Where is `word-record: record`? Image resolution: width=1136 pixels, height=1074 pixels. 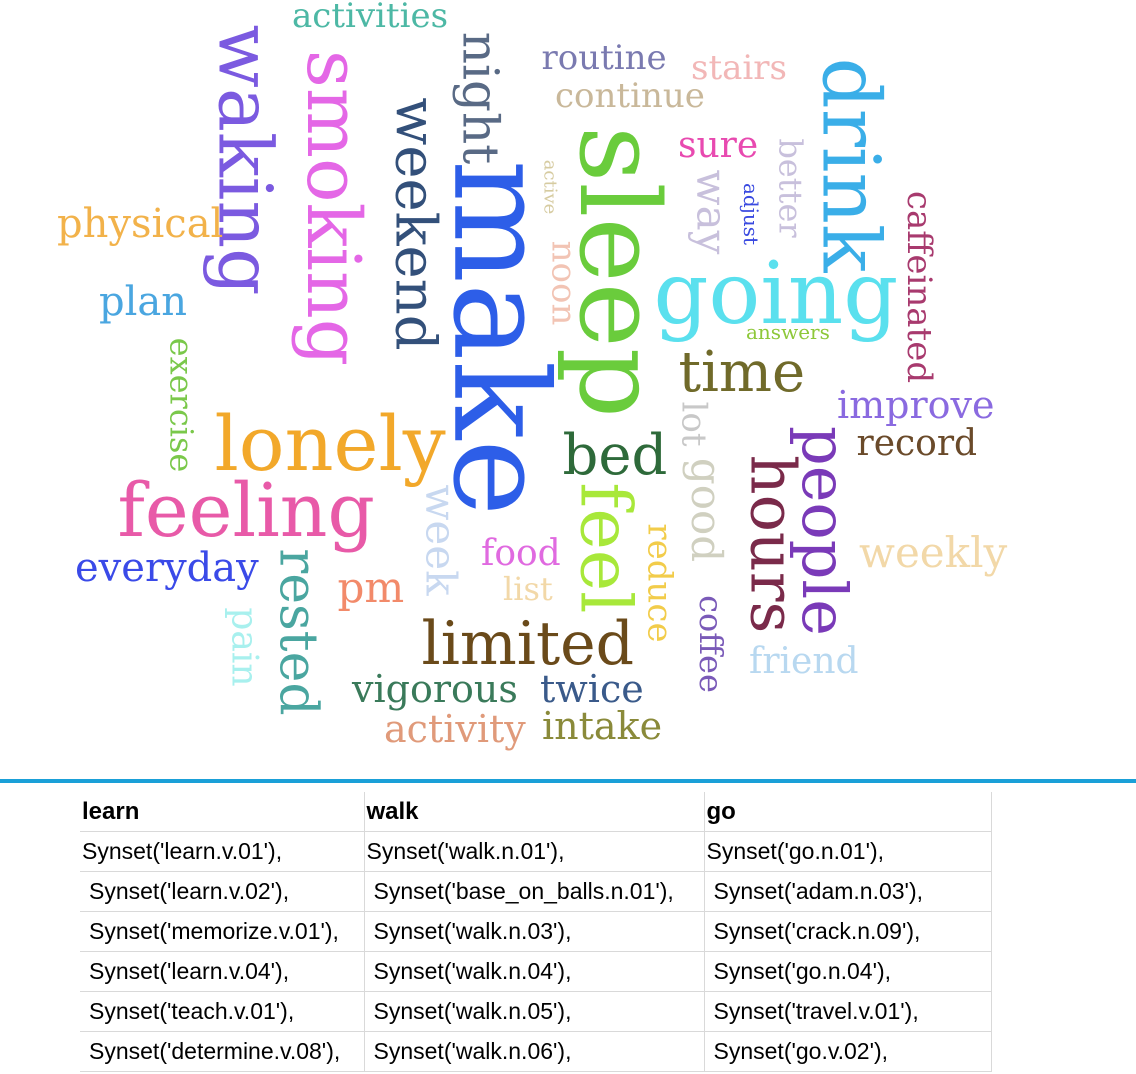 word-record: record is located at coordinates (917, 443).